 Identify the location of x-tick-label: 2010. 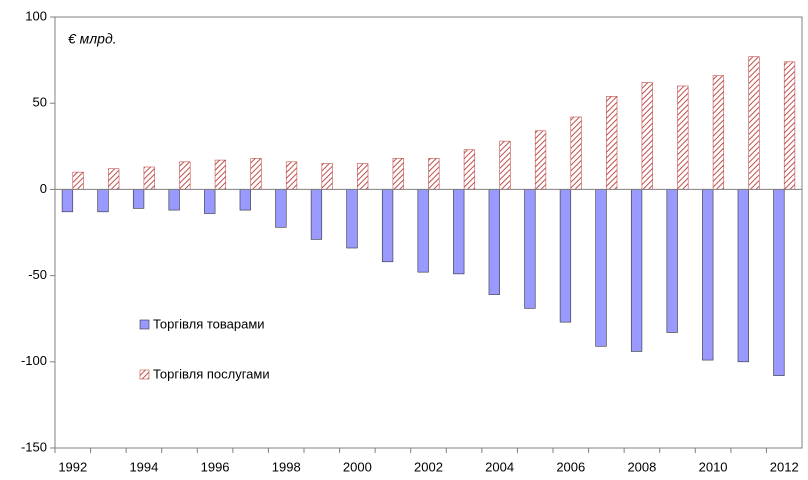
(713, 466).